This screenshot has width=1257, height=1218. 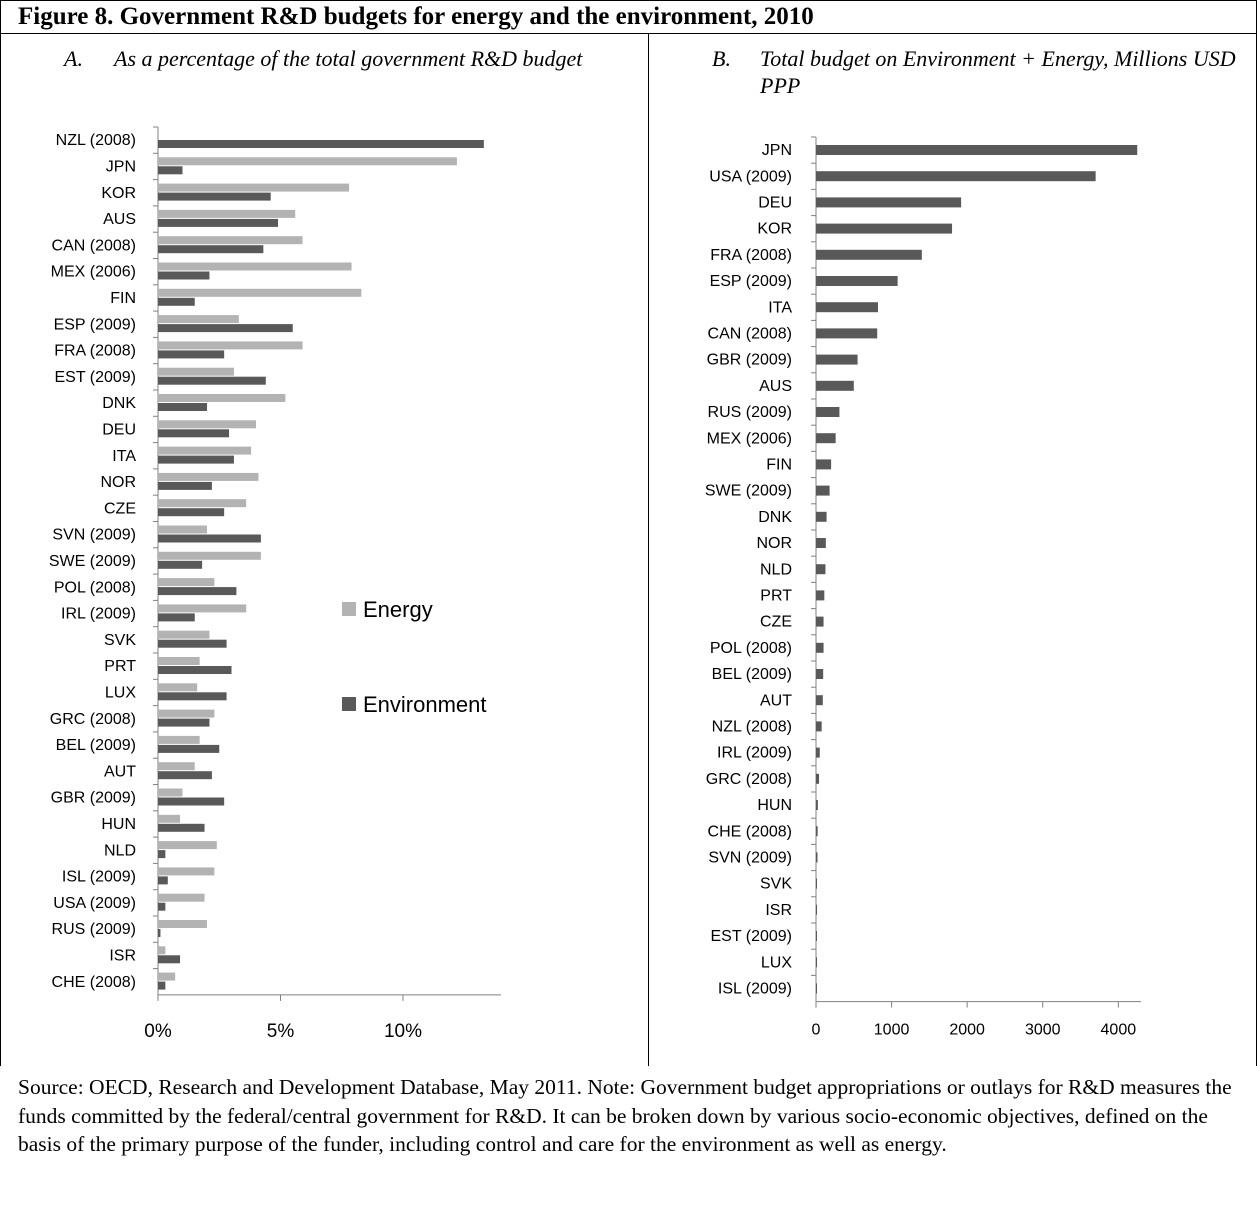 What do you see at coordinates (93, 272) in the screenshot?
I see `category-label-a: MEX (2006)` at bounding box center [93, 272].